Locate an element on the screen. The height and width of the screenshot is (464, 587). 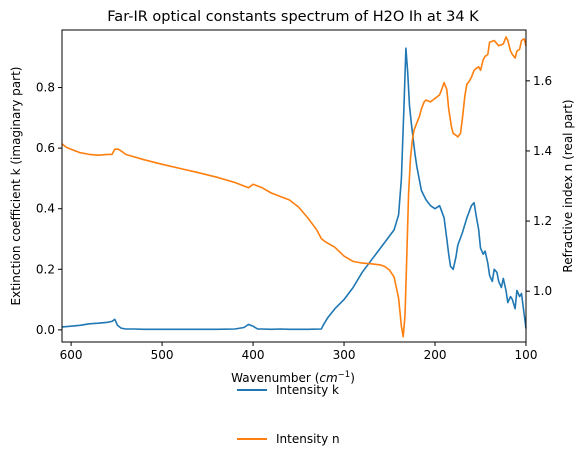
x-tick-label: 300 is located at coordinates (344, 355).